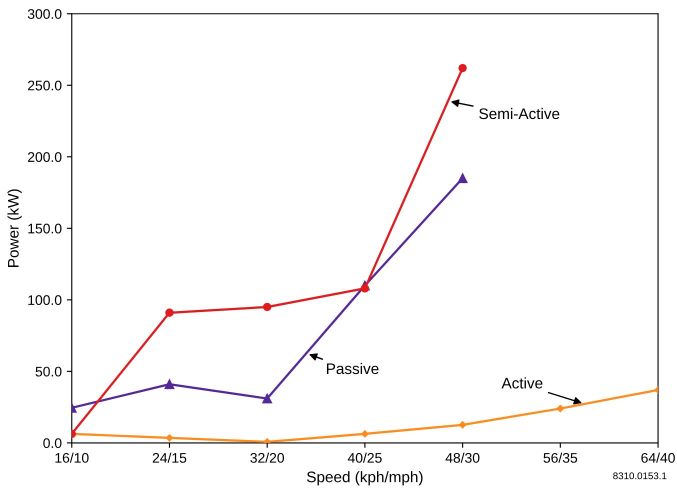 The width and height of the screenshot is (677, 491). What do you see at coordinates (519, 114) in the screenshot?
I see `text: Semi-Active` at bounding box center [519, 114].